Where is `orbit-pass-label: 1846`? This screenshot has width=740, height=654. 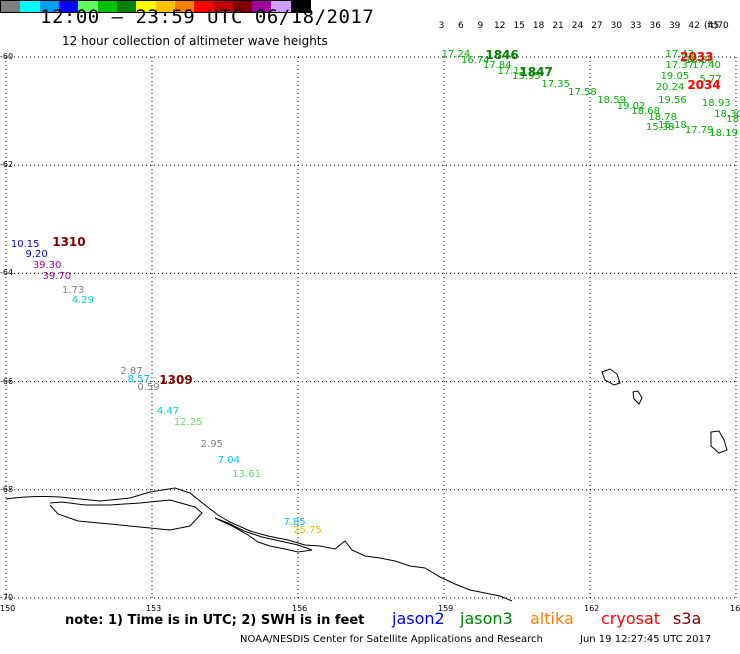 orbit-pass-label: 1846 is located at coordinates (502, 55).